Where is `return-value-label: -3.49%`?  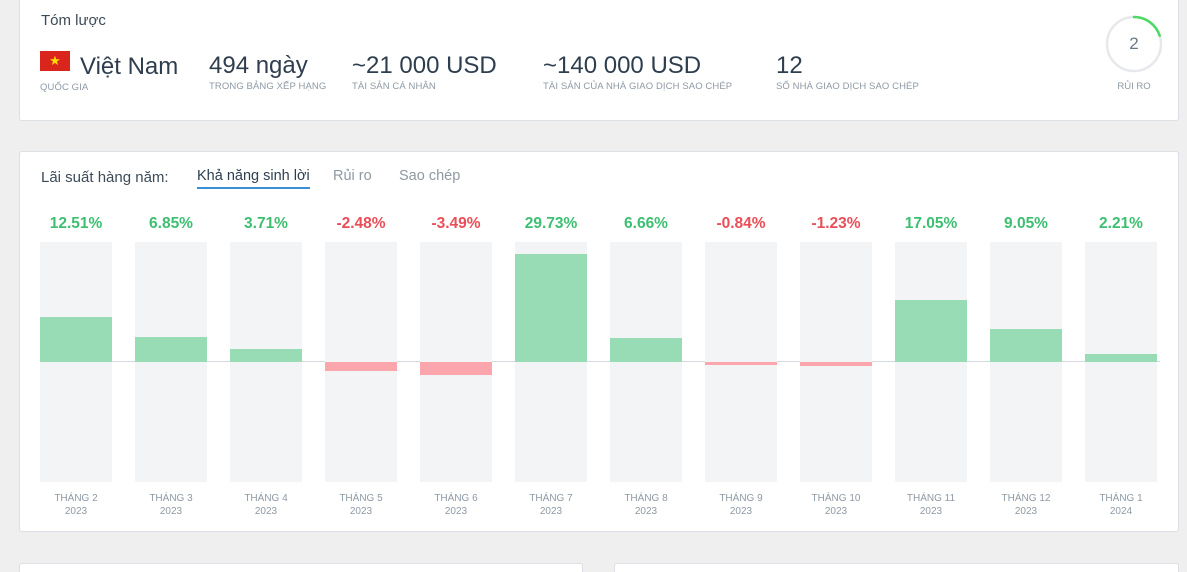
return-value-label: -3.49% is located at coordinates (456, 223).